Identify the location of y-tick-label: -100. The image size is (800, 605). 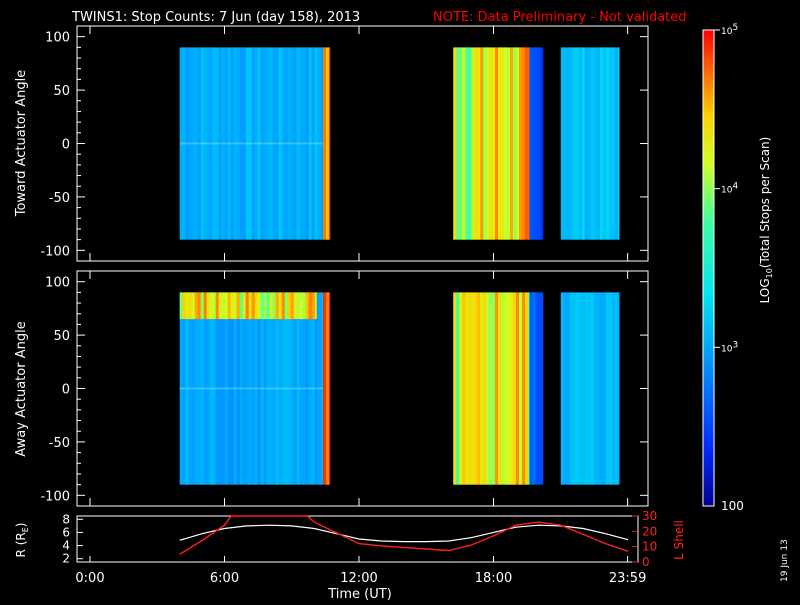
(55, 496).